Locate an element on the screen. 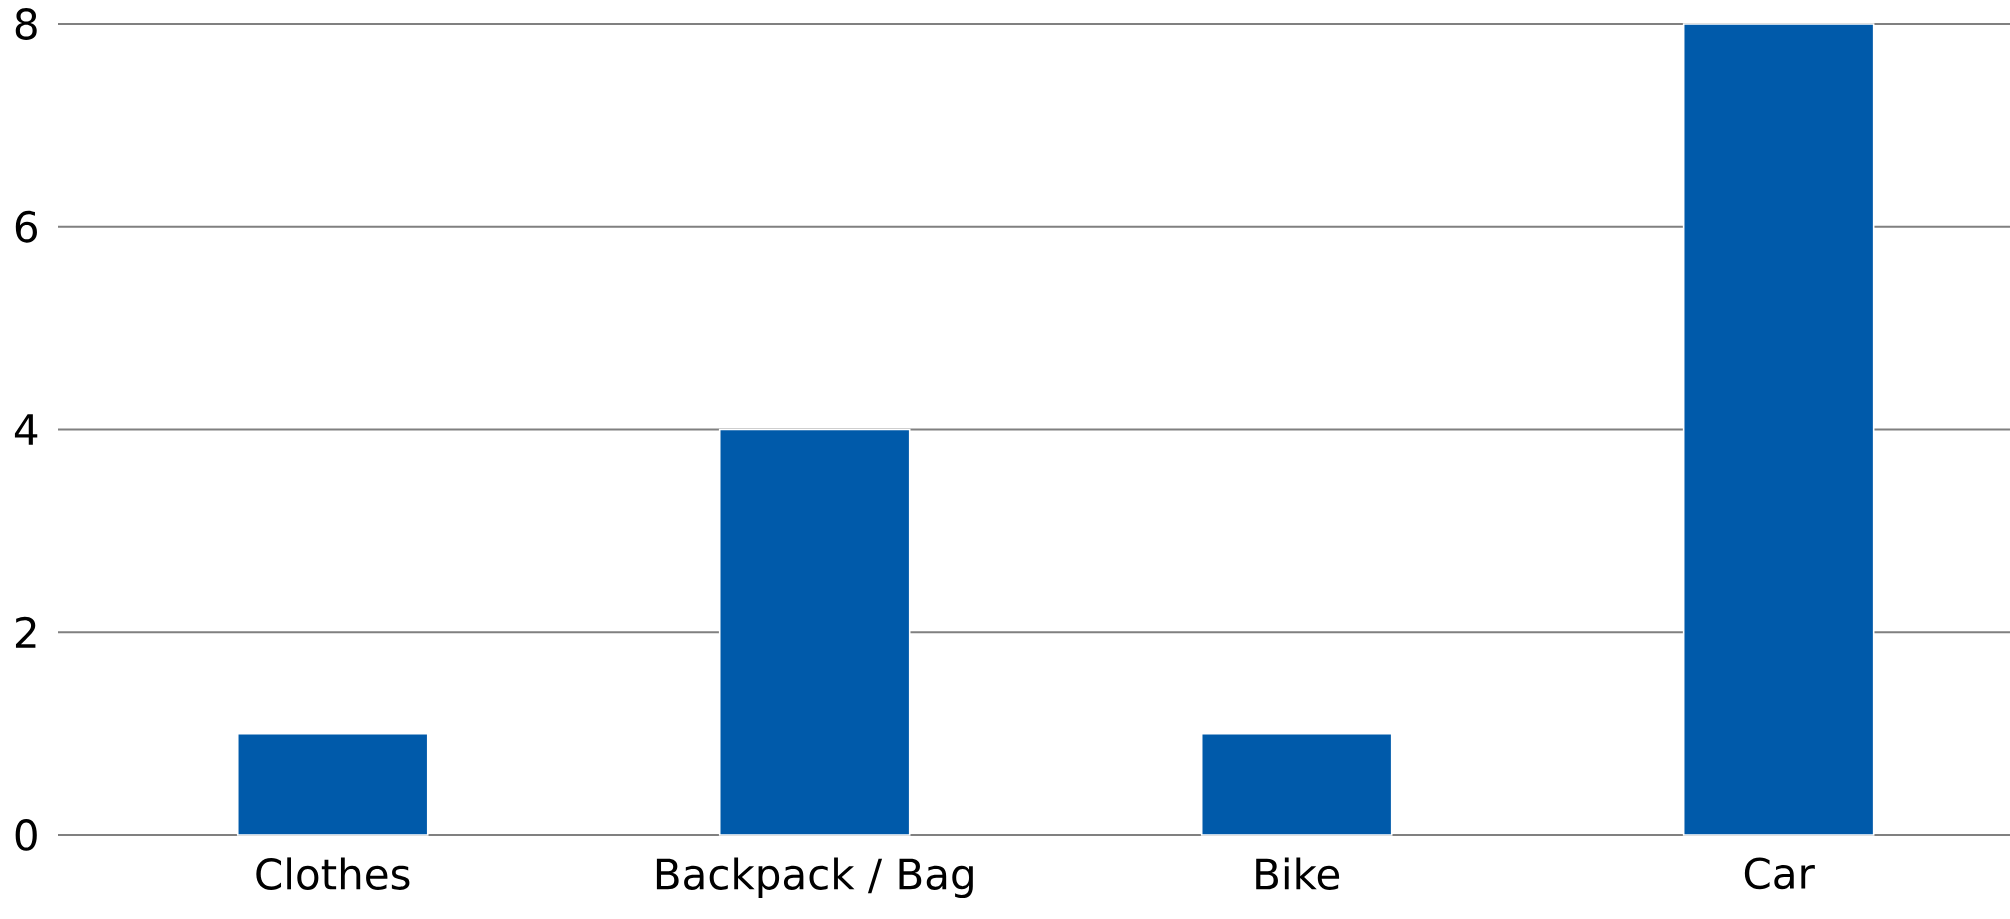 The height and width of the screenshot is (919, 2010). x-tick-label: Bike is located at coordinates (1298, 873).